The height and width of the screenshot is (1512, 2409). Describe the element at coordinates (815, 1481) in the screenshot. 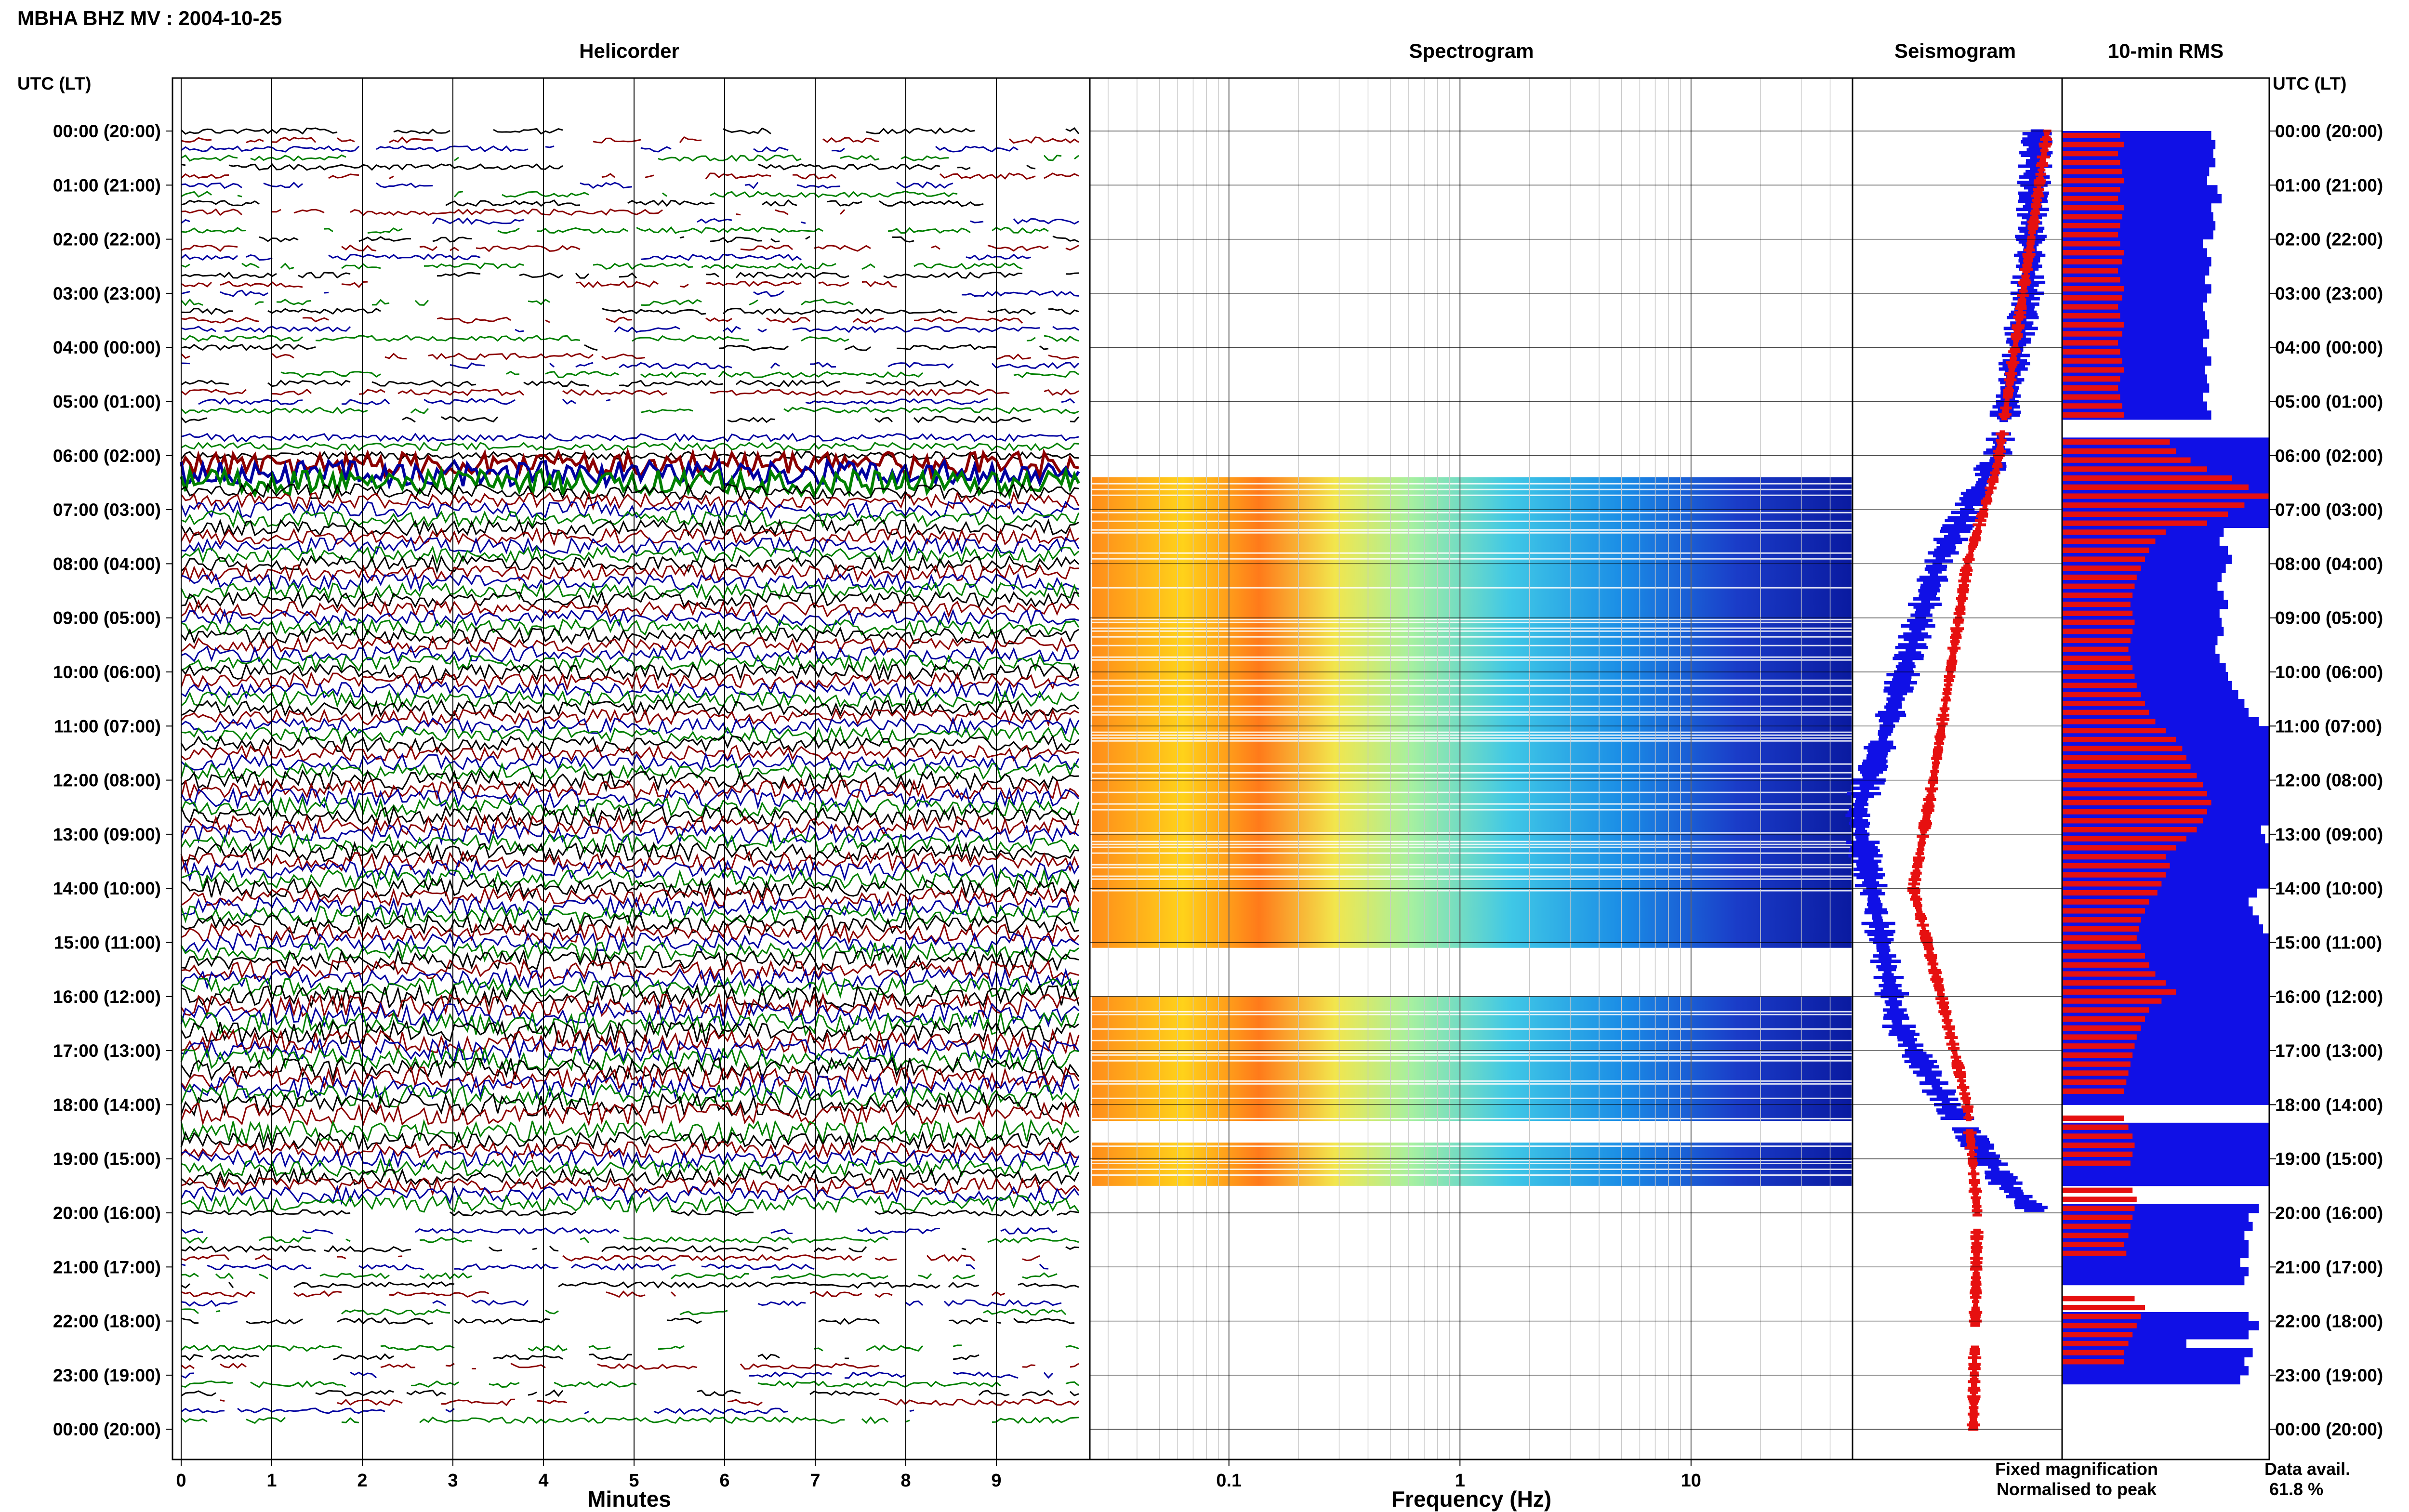

I see `minute-tick-label: 7` at that location.